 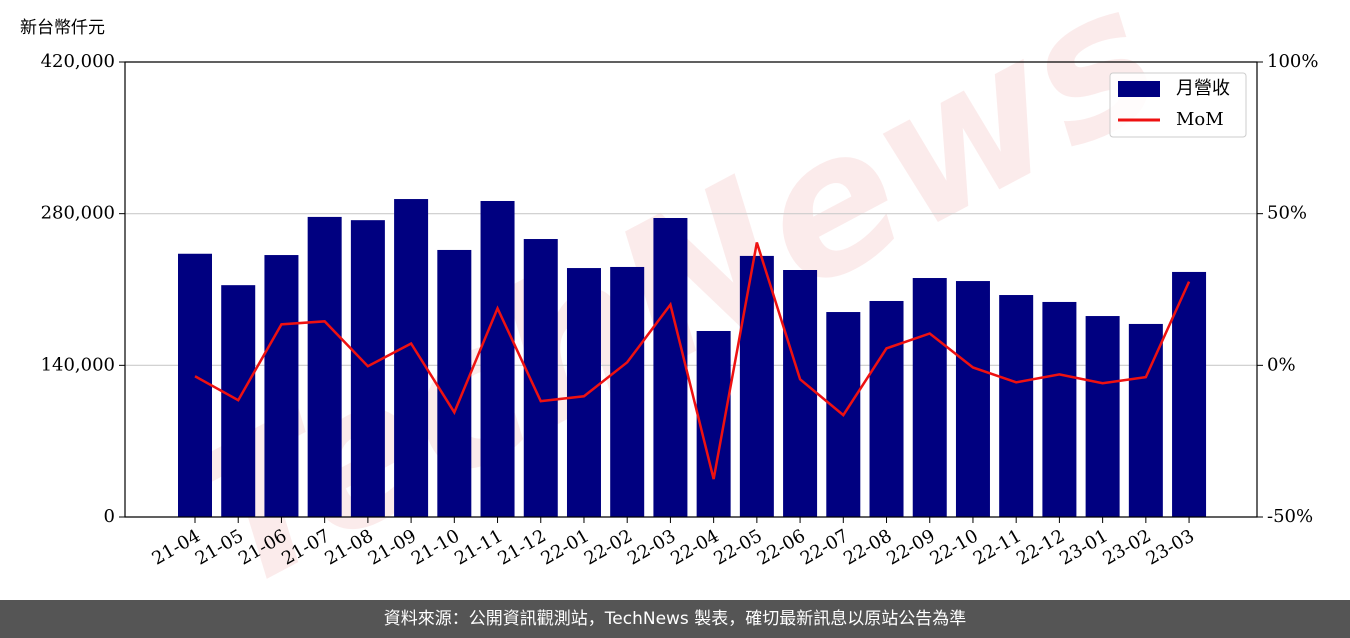 What do you see at coordinates (109, 516) in the screenshot?
I see `y-tick-label: 0` at bounding box center [109, 516].